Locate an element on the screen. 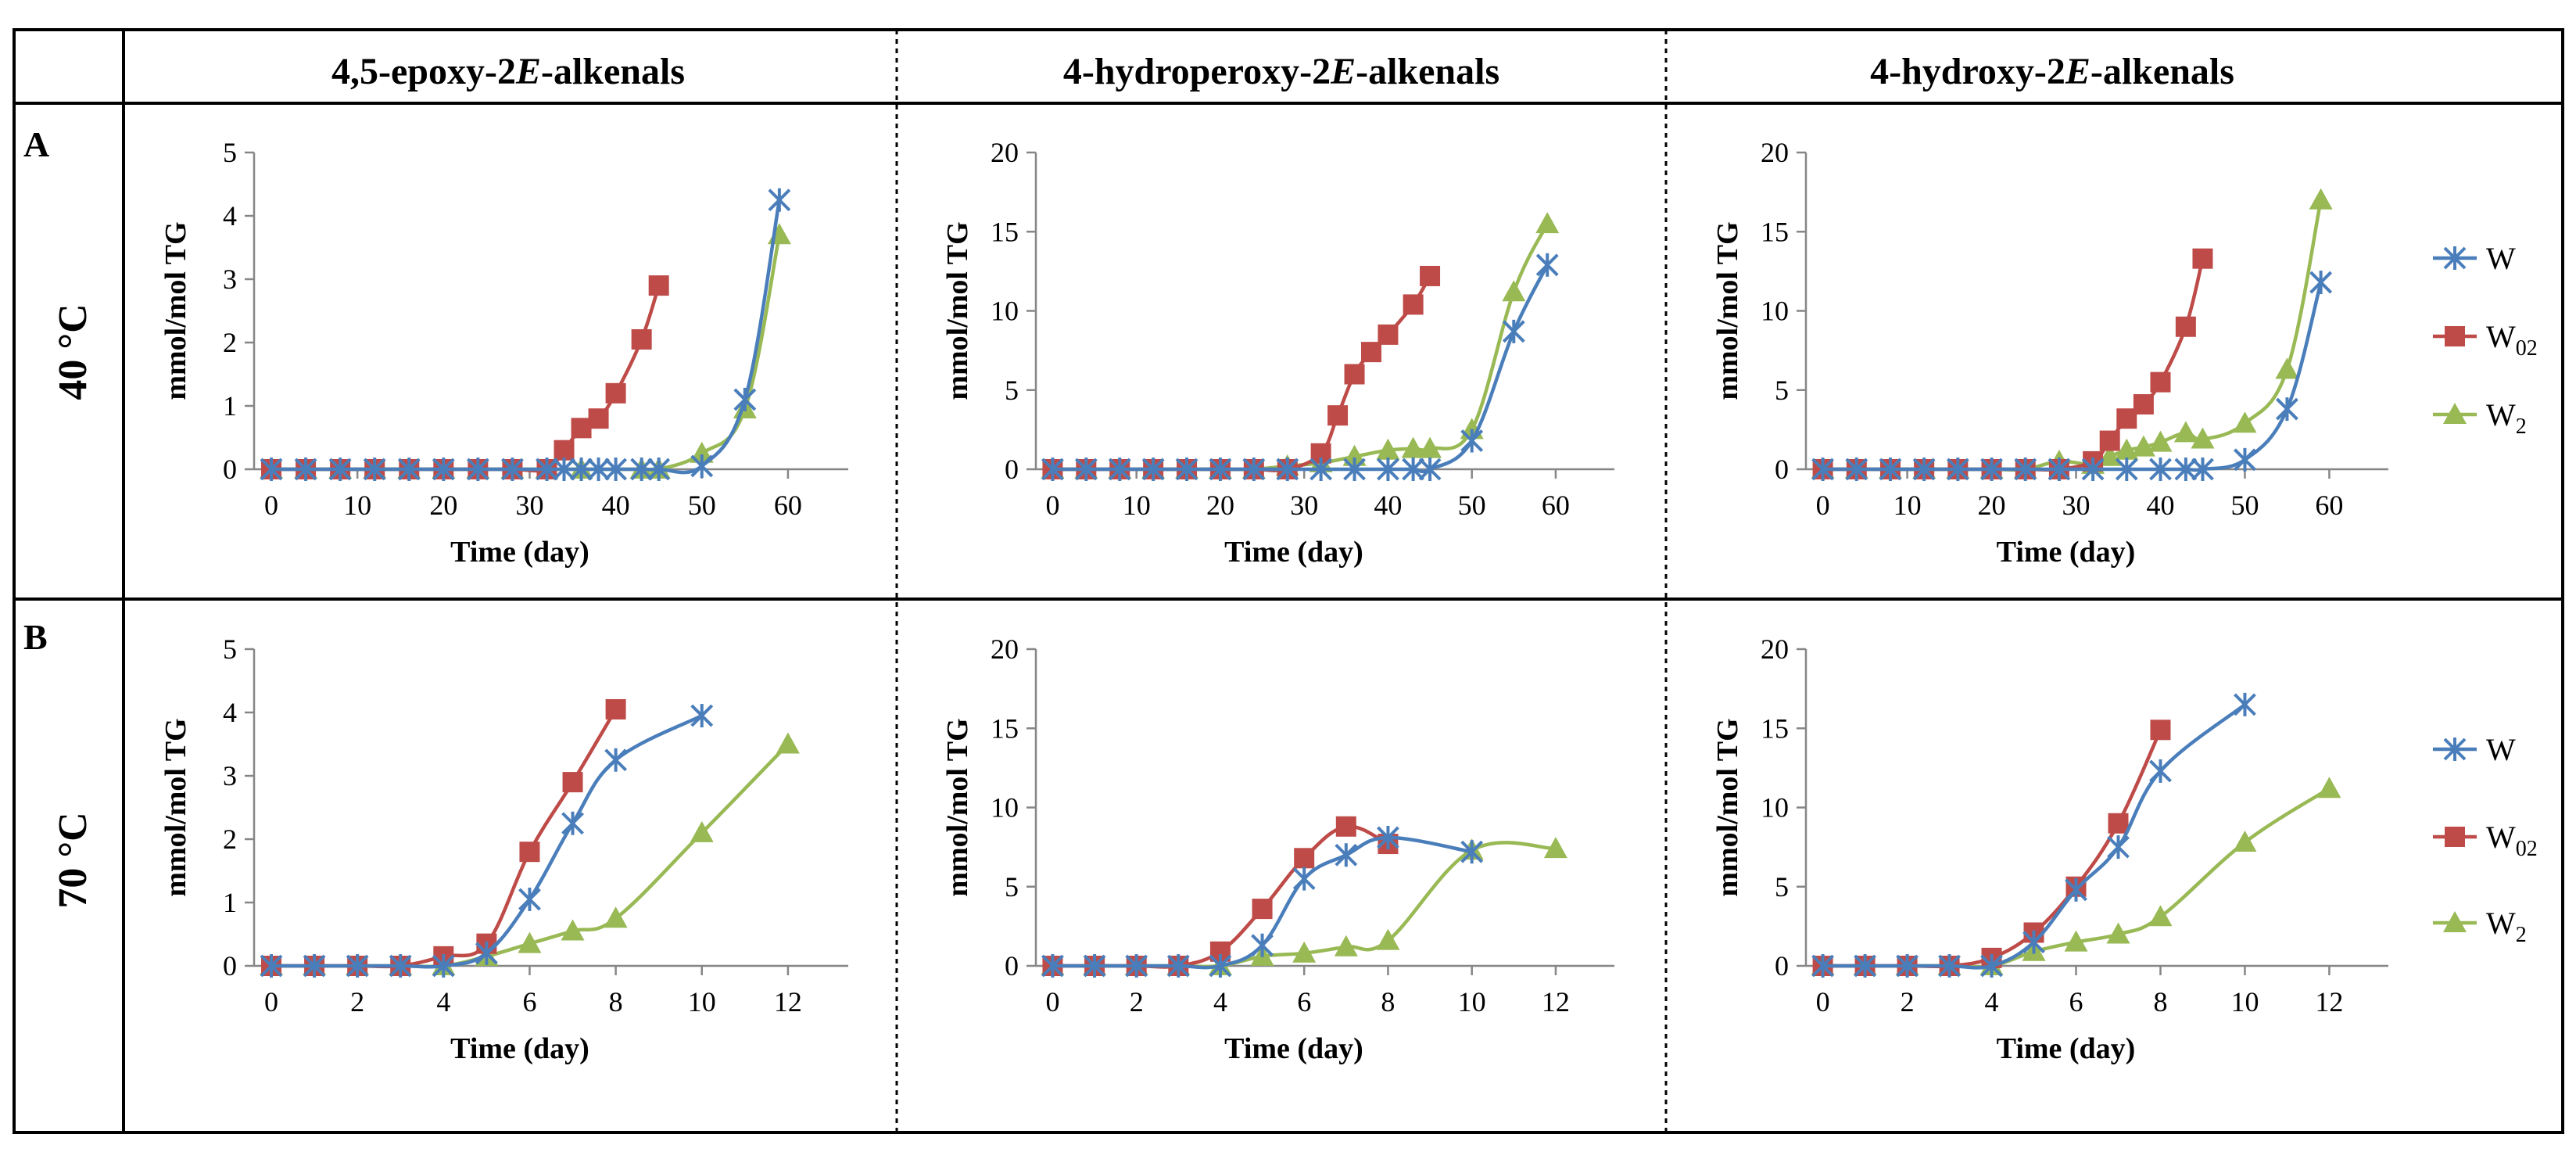 The image size is (2576, 1152). series-line-W2 is located at coordinates (526, 353).